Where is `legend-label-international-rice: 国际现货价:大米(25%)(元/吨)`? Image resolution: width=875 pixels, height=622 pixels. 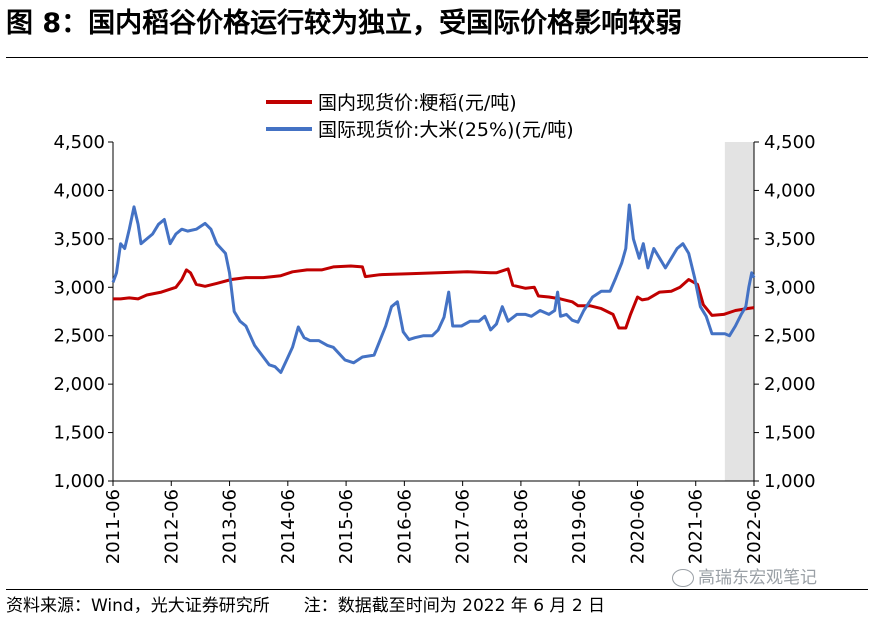
legend-label-international-rice: 国际现货价:大米(25%)(元/吨) is located at coordinates (446, 130).